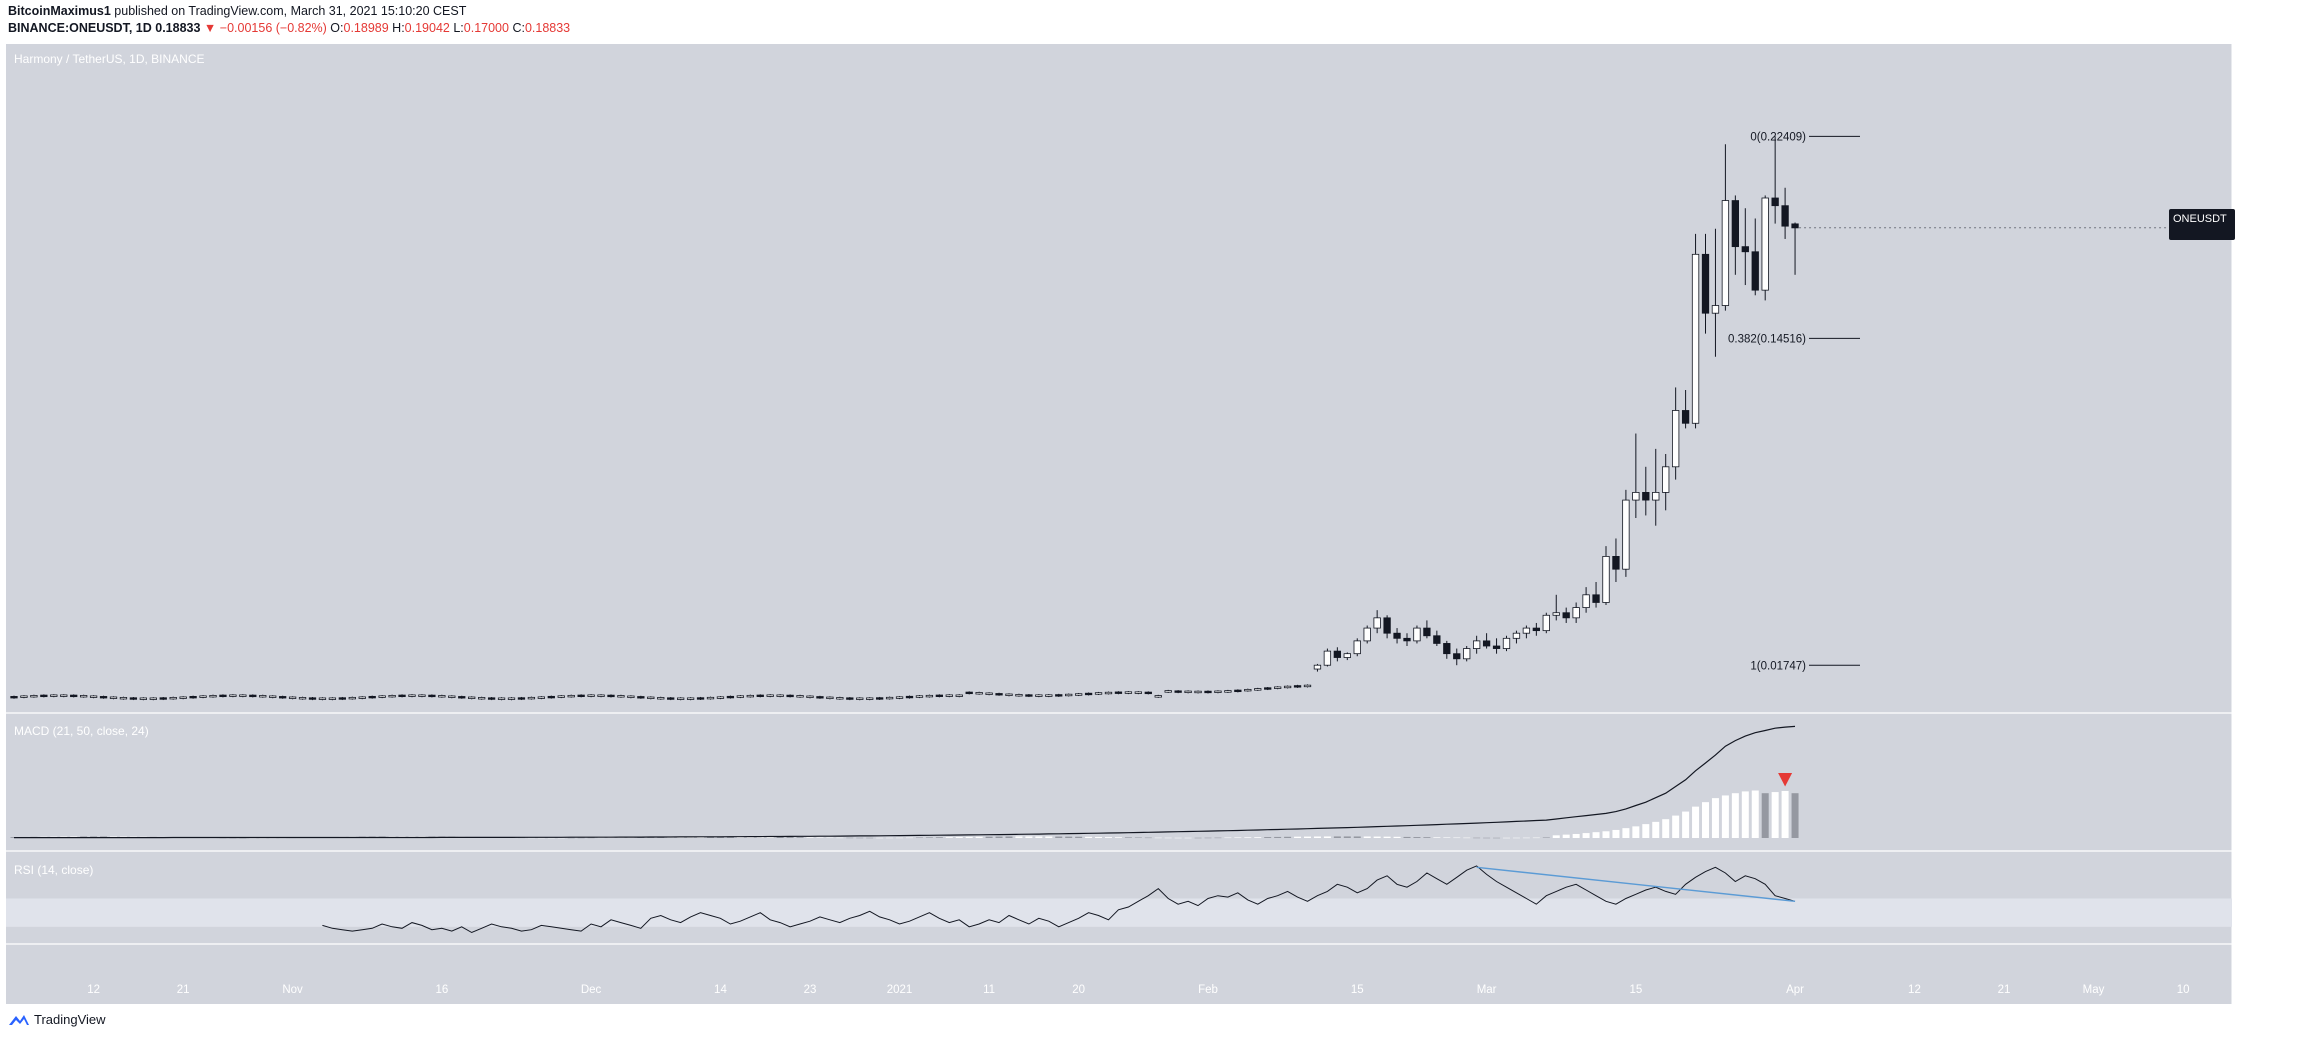 This screenshot has height=1041, width=2308. I want to click on time-tick-label: May, so click(2094, 990).